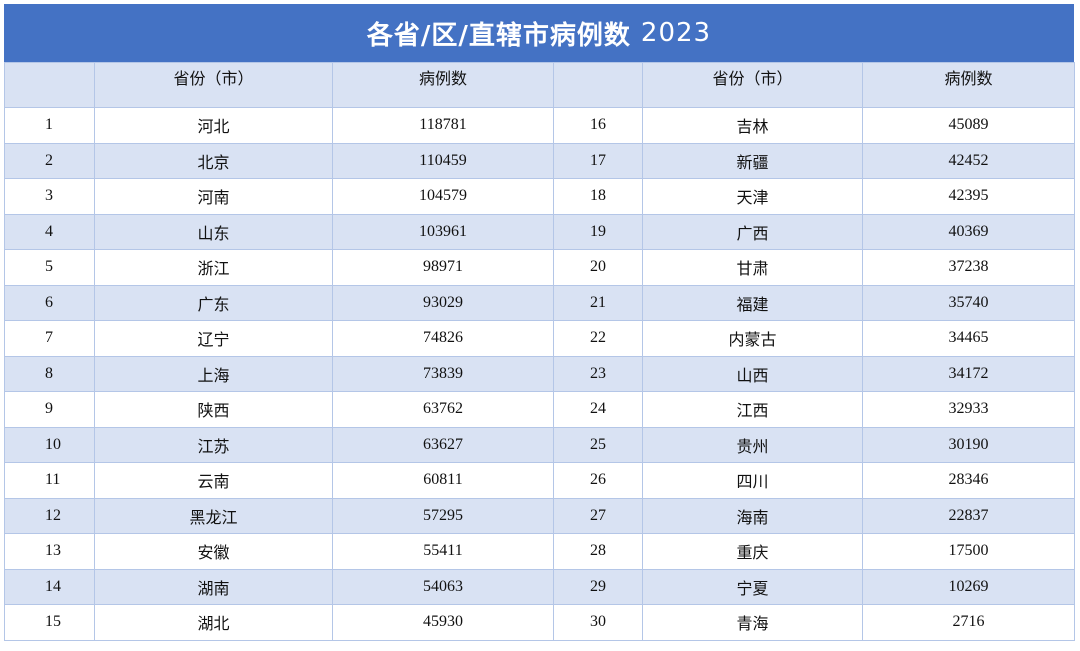  I want to click on rank-cell: 21, so click(598, 302).